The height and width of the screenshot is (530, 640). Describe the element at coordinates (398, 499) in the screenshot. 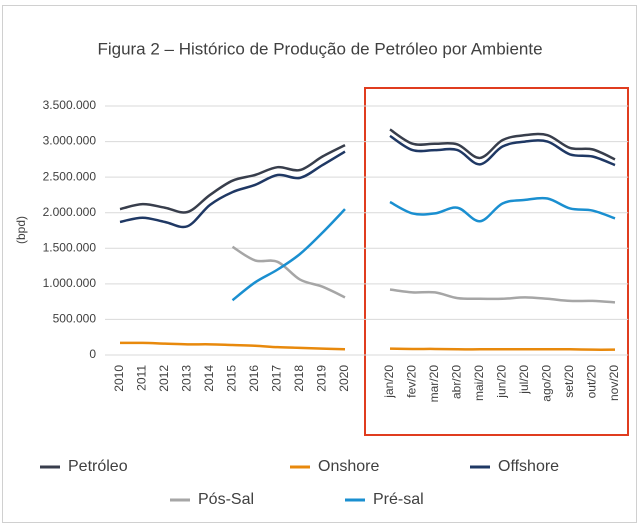

I see `legend-label: Pré-sal` at that location.